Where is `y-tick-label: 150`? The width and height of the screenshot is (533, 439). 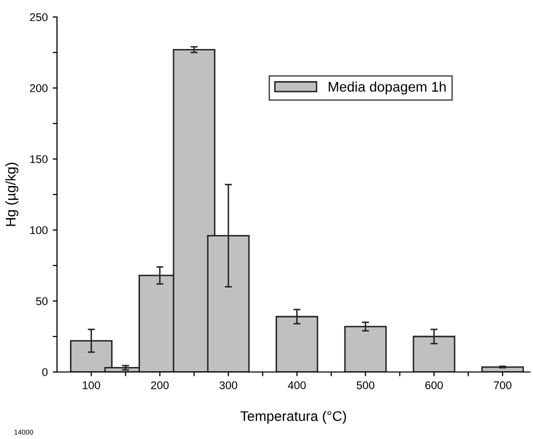 y-tick-label: 150 is located at coordinates (39, 159).